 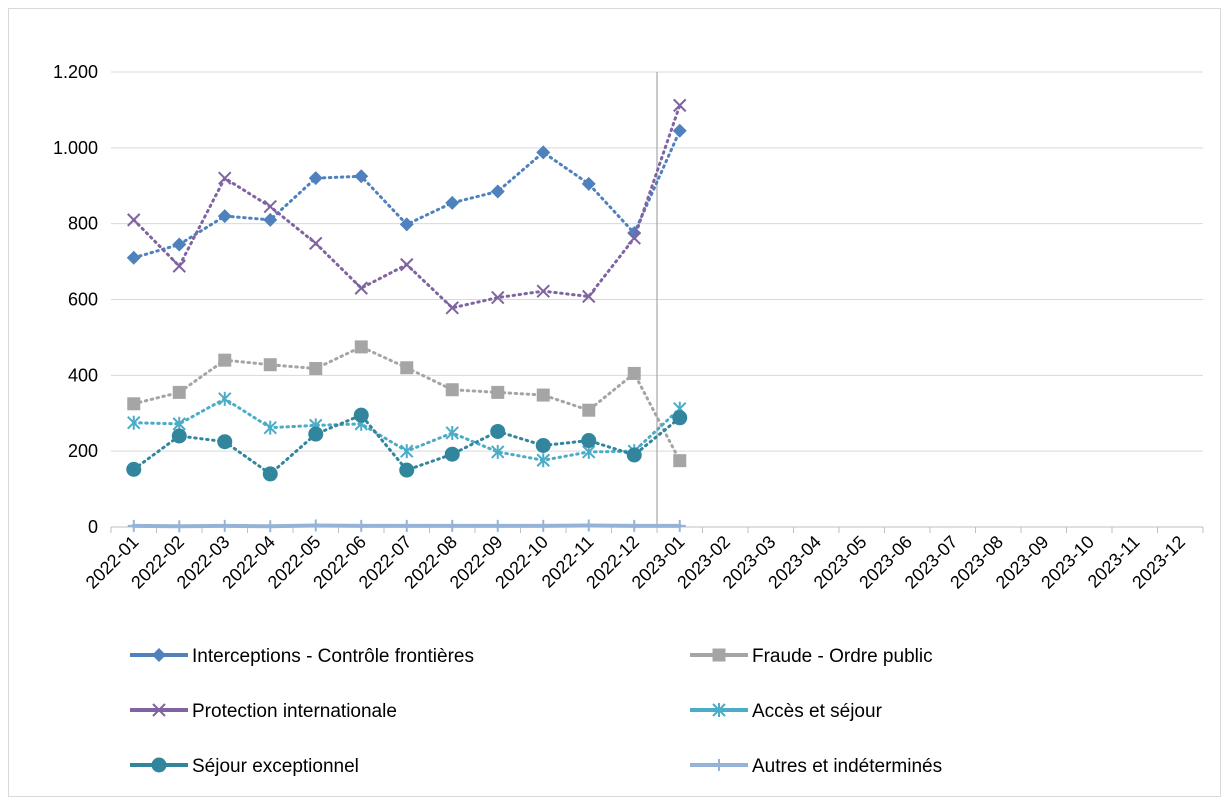 What do you see at coordinates (83, 451) in the screenshot?
I see `y-tick-label: 200` at bounding box center [83, 451].